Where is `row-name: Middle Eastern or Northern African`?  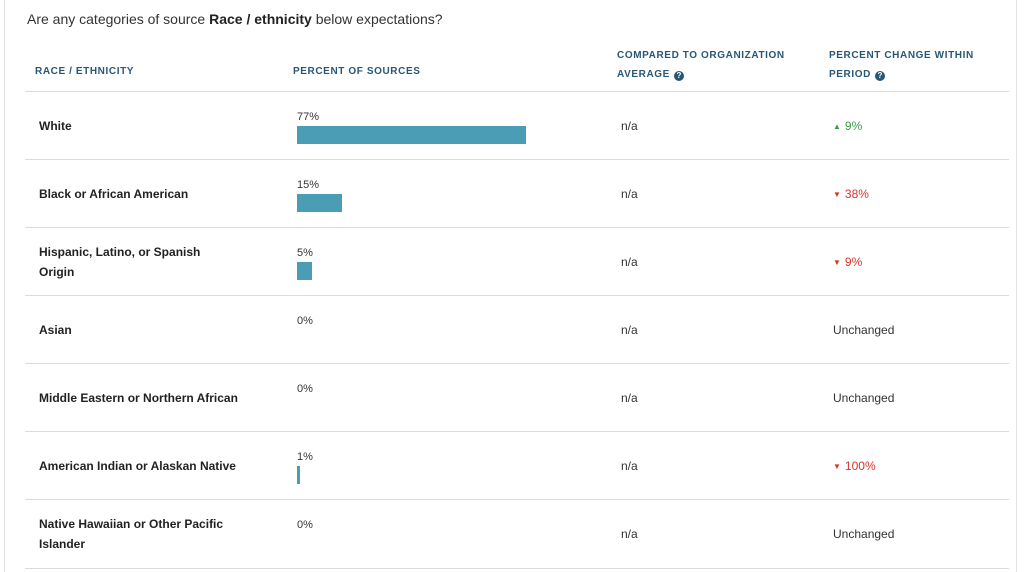 row-name: Middle Eastern or Northern African is located at coordinates (138, 398).